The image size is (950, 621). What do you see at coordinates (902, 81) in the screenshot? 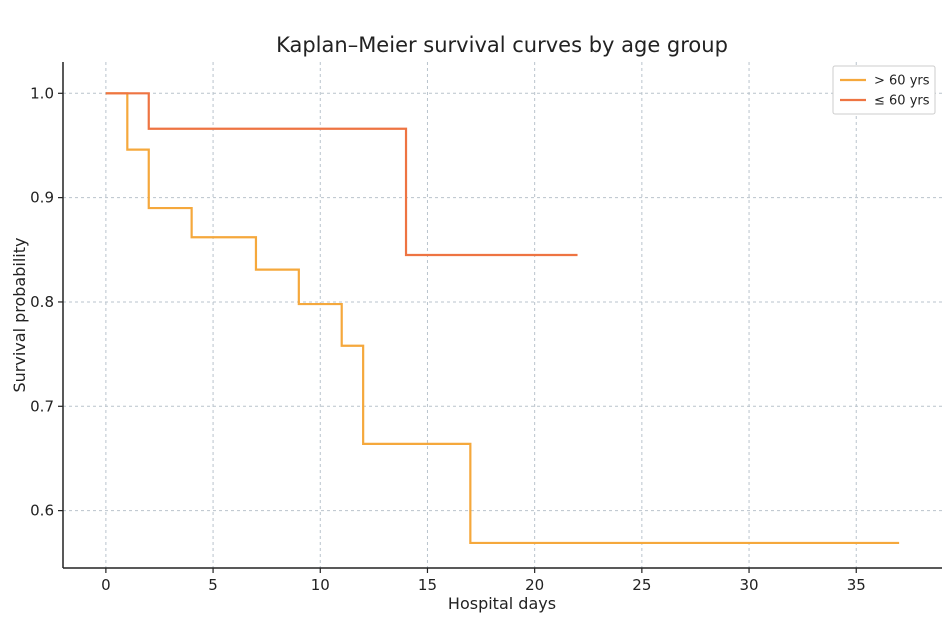
I see `legend-label: > 60 yrs` at bounding box center [902, 81].